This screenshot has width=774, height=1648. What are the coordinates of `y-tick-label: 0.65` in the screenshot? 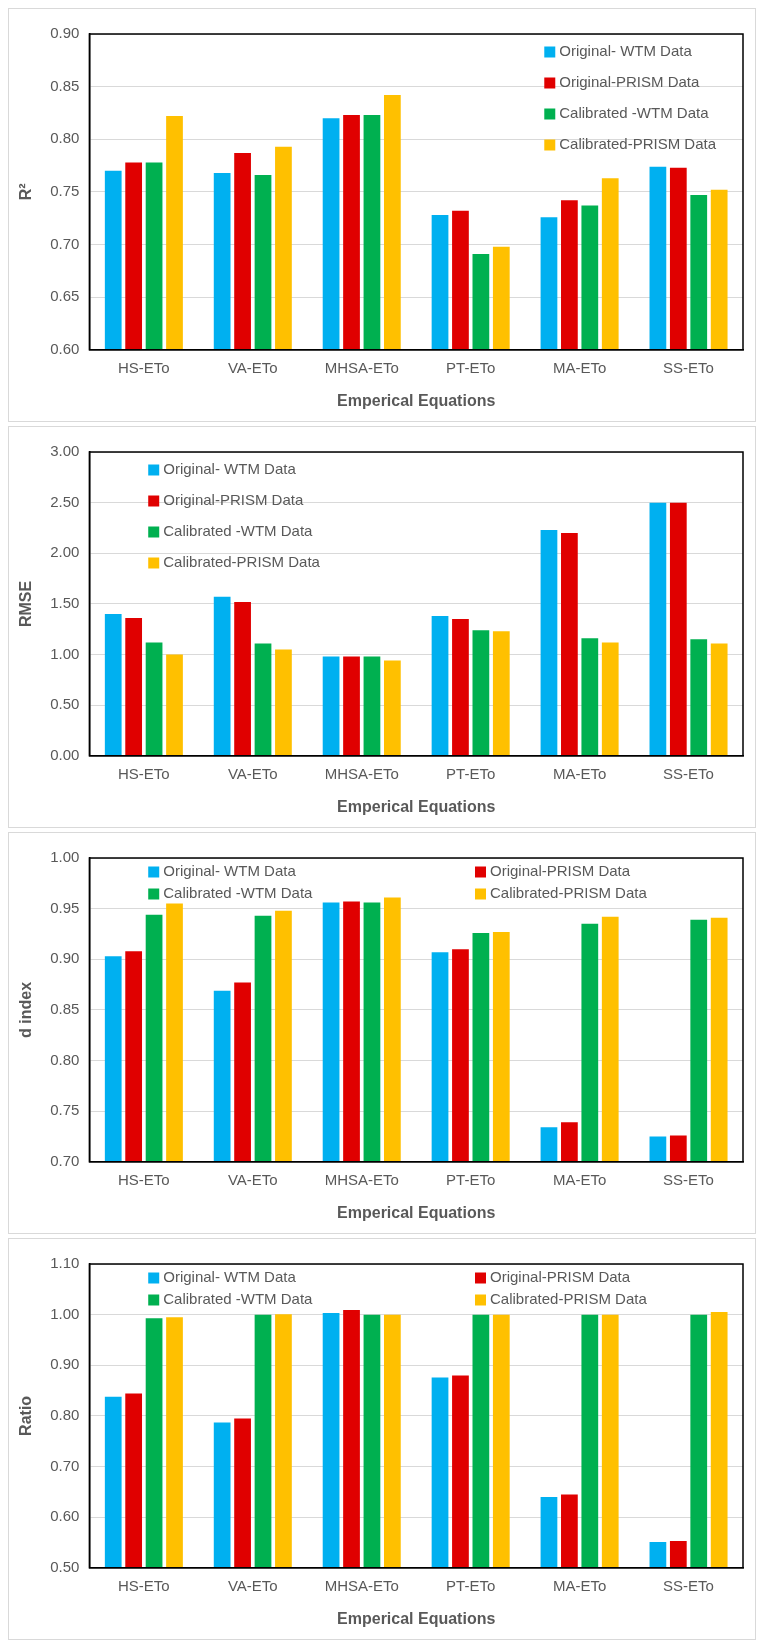 It's located at (65, 296).